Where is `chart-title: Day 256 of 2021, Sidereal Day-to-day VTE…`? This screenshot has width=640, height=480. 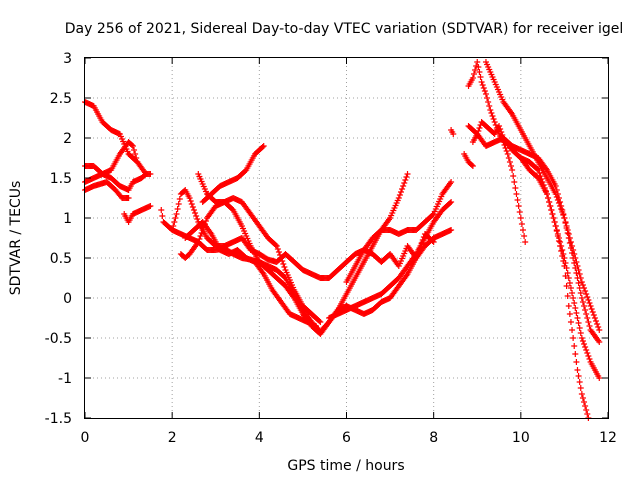
chart-title: Day 256 of 2021, Sidereal Day-to-day VTE… is located at coordinates (344, 29).